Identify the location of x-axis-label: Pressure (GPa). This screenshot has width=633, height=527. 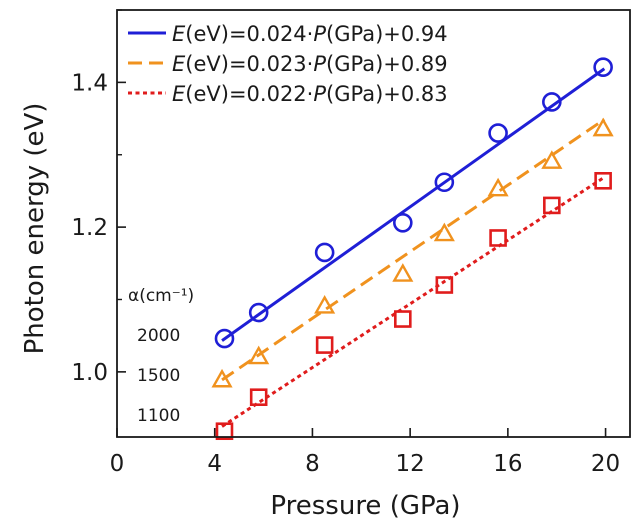
(365, 506).